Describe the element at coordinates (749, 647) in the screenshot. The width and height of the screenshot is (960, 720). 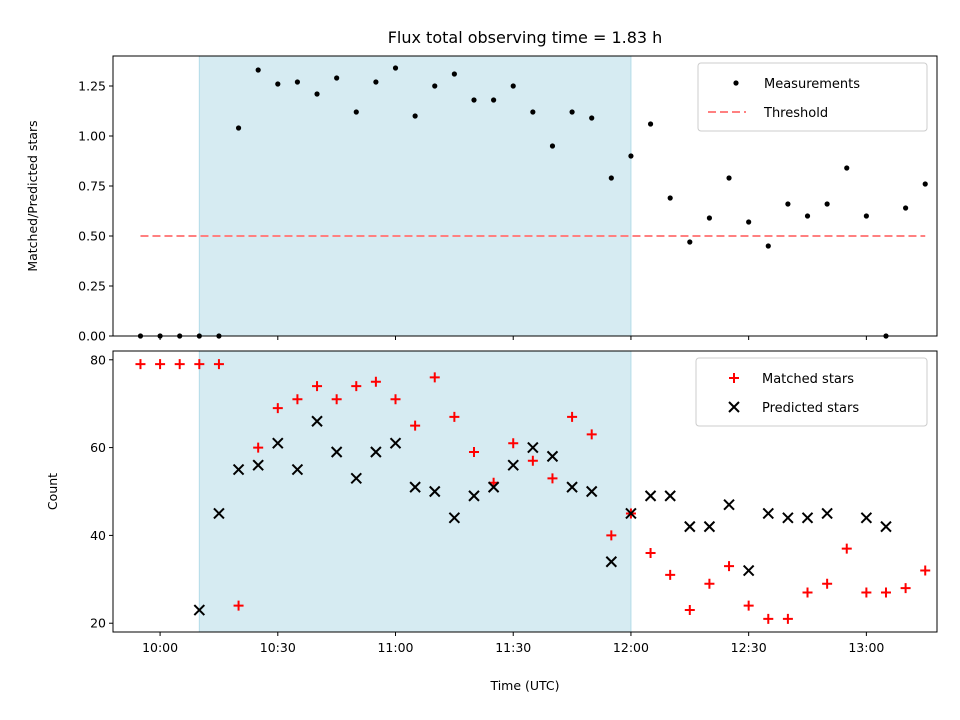
I see `x-tick-label: 12:30` at that location.